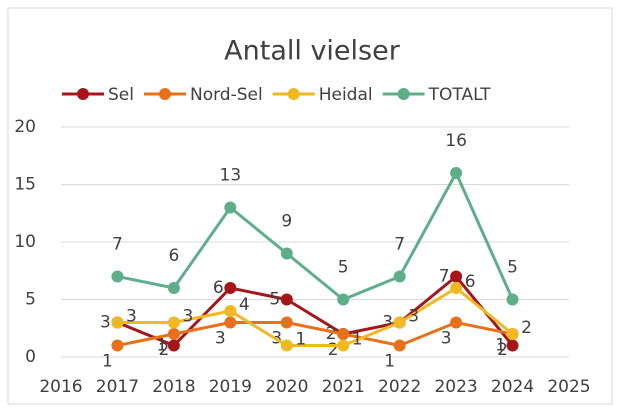  I want to click on x-tick-label: 2020, so click(286, 387).